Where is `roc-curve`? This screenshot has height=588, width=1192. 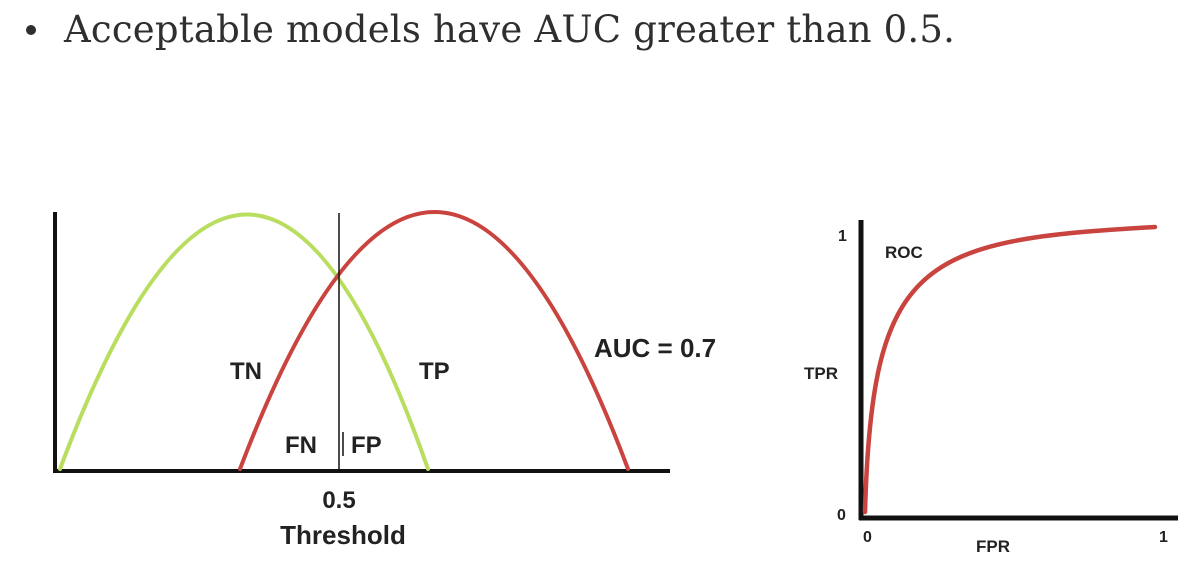 roc-curve is located at coordinates (1010, 369).